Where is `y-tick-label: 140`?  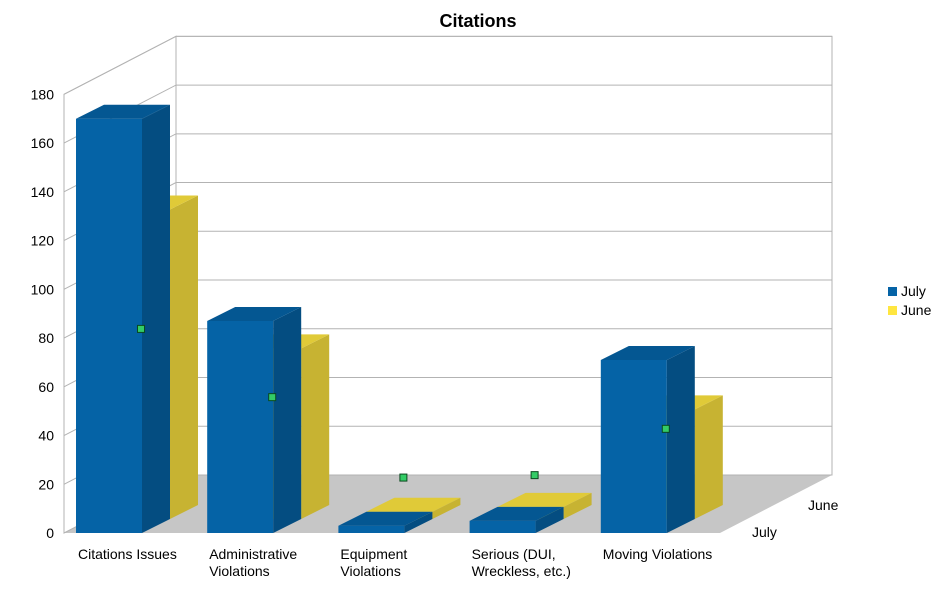
y-tick-label: 140 is located at coordinates (43, 192).